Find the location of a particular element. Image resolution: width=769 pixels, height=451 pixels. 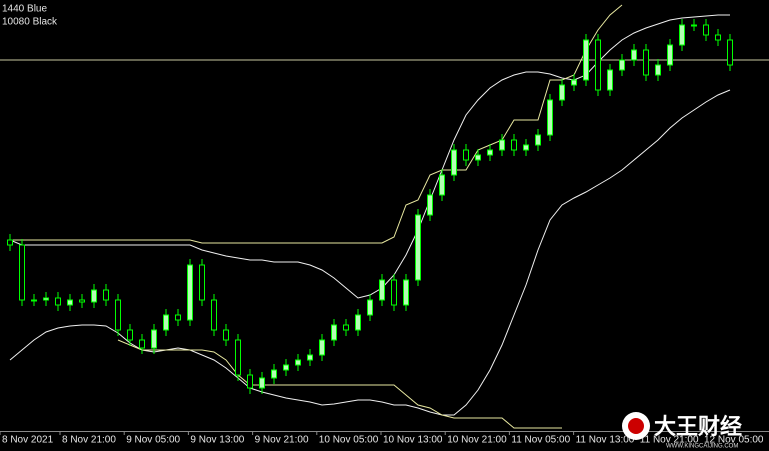

legend-line: 1440 Blue is located at coordinates (24, 9).